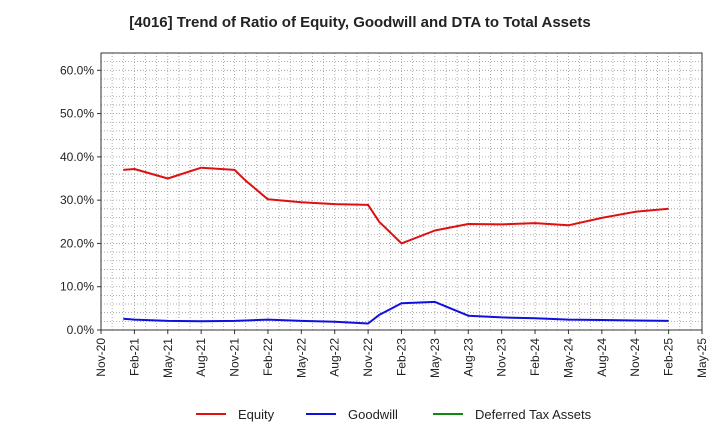 The image size is (720, 440). What do you see at coordinates (81, 330) in the screenshot?
I see `y-tick-label: 0.0%` at bounding box center [81, 330].